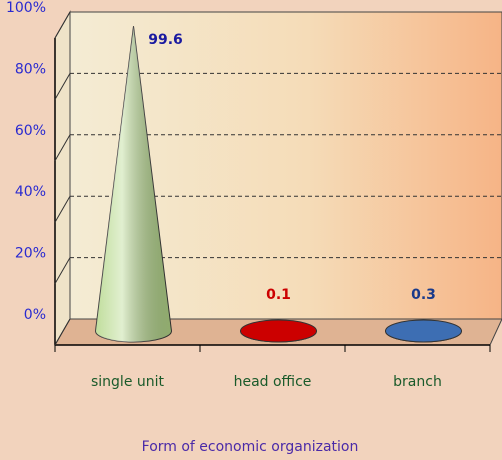 The image size is (502, 460). I want to click on cone-shine, so click(133, 184).